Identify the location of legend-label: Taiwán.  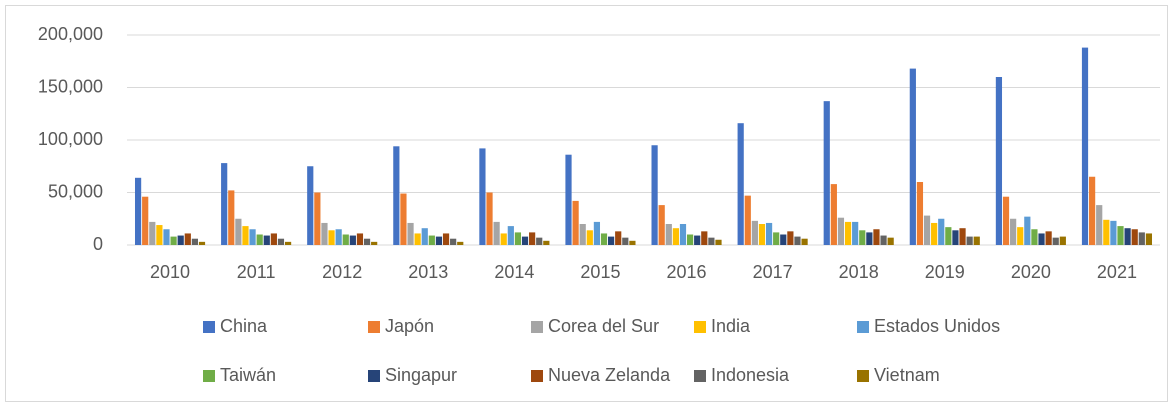
(248, 375).